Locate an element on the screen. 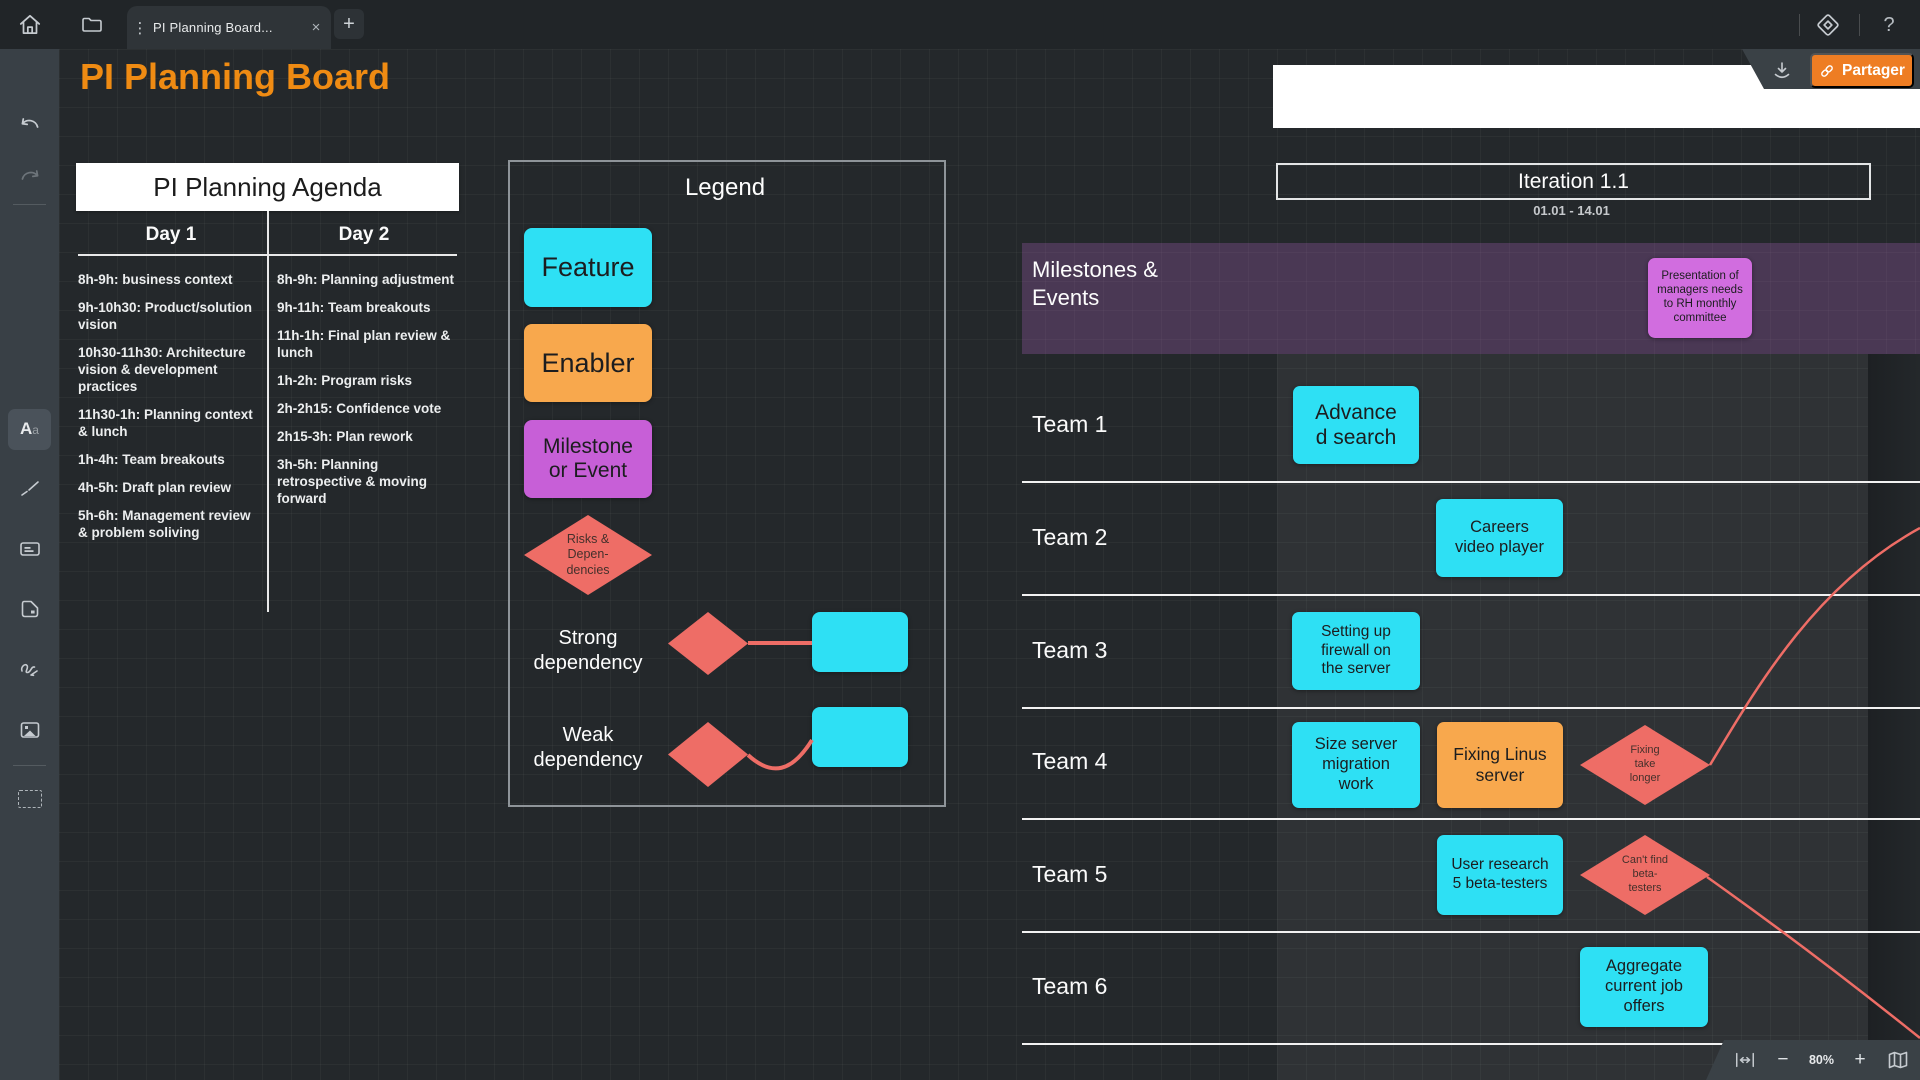 This screenshot has width=1920, height=1080. folder-icon is located at coordinates (92, 24).